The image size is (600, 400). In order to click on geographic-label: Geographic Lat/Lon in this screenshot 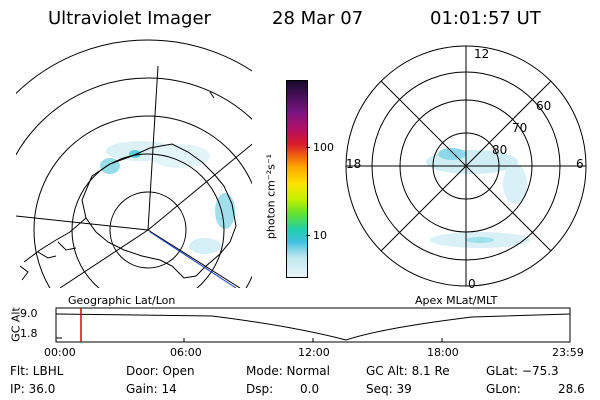, I will do `click(122, 300)`.